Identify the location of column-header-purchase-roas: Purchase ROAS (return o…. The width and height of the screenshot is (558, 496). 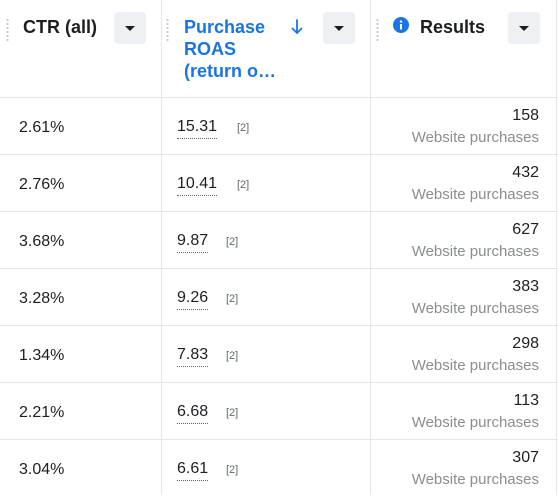
(266, 48).